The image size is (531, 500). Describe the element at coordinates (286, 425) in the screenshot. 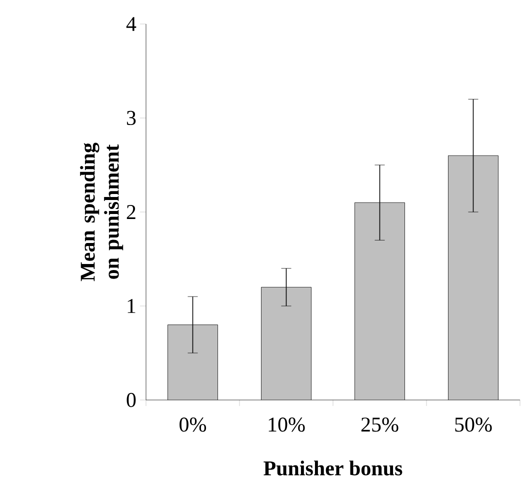

I see `x-tick-label: 10%` at that location.